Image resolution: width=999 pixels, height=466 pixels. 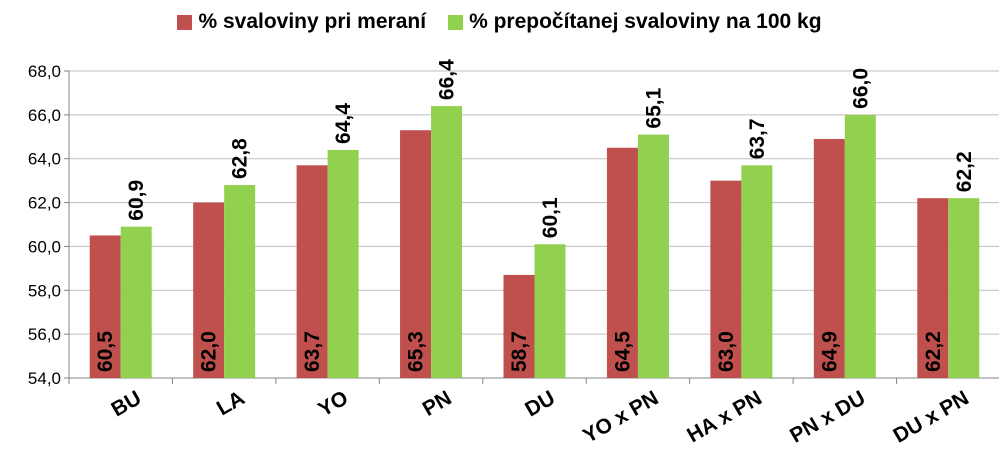 What do you see at coordinates (645, 21) in the screenshot?
I see `legend-label-series-2: % prepočítanej svaloviny na 100 kg` at bounding box center [645, 21].